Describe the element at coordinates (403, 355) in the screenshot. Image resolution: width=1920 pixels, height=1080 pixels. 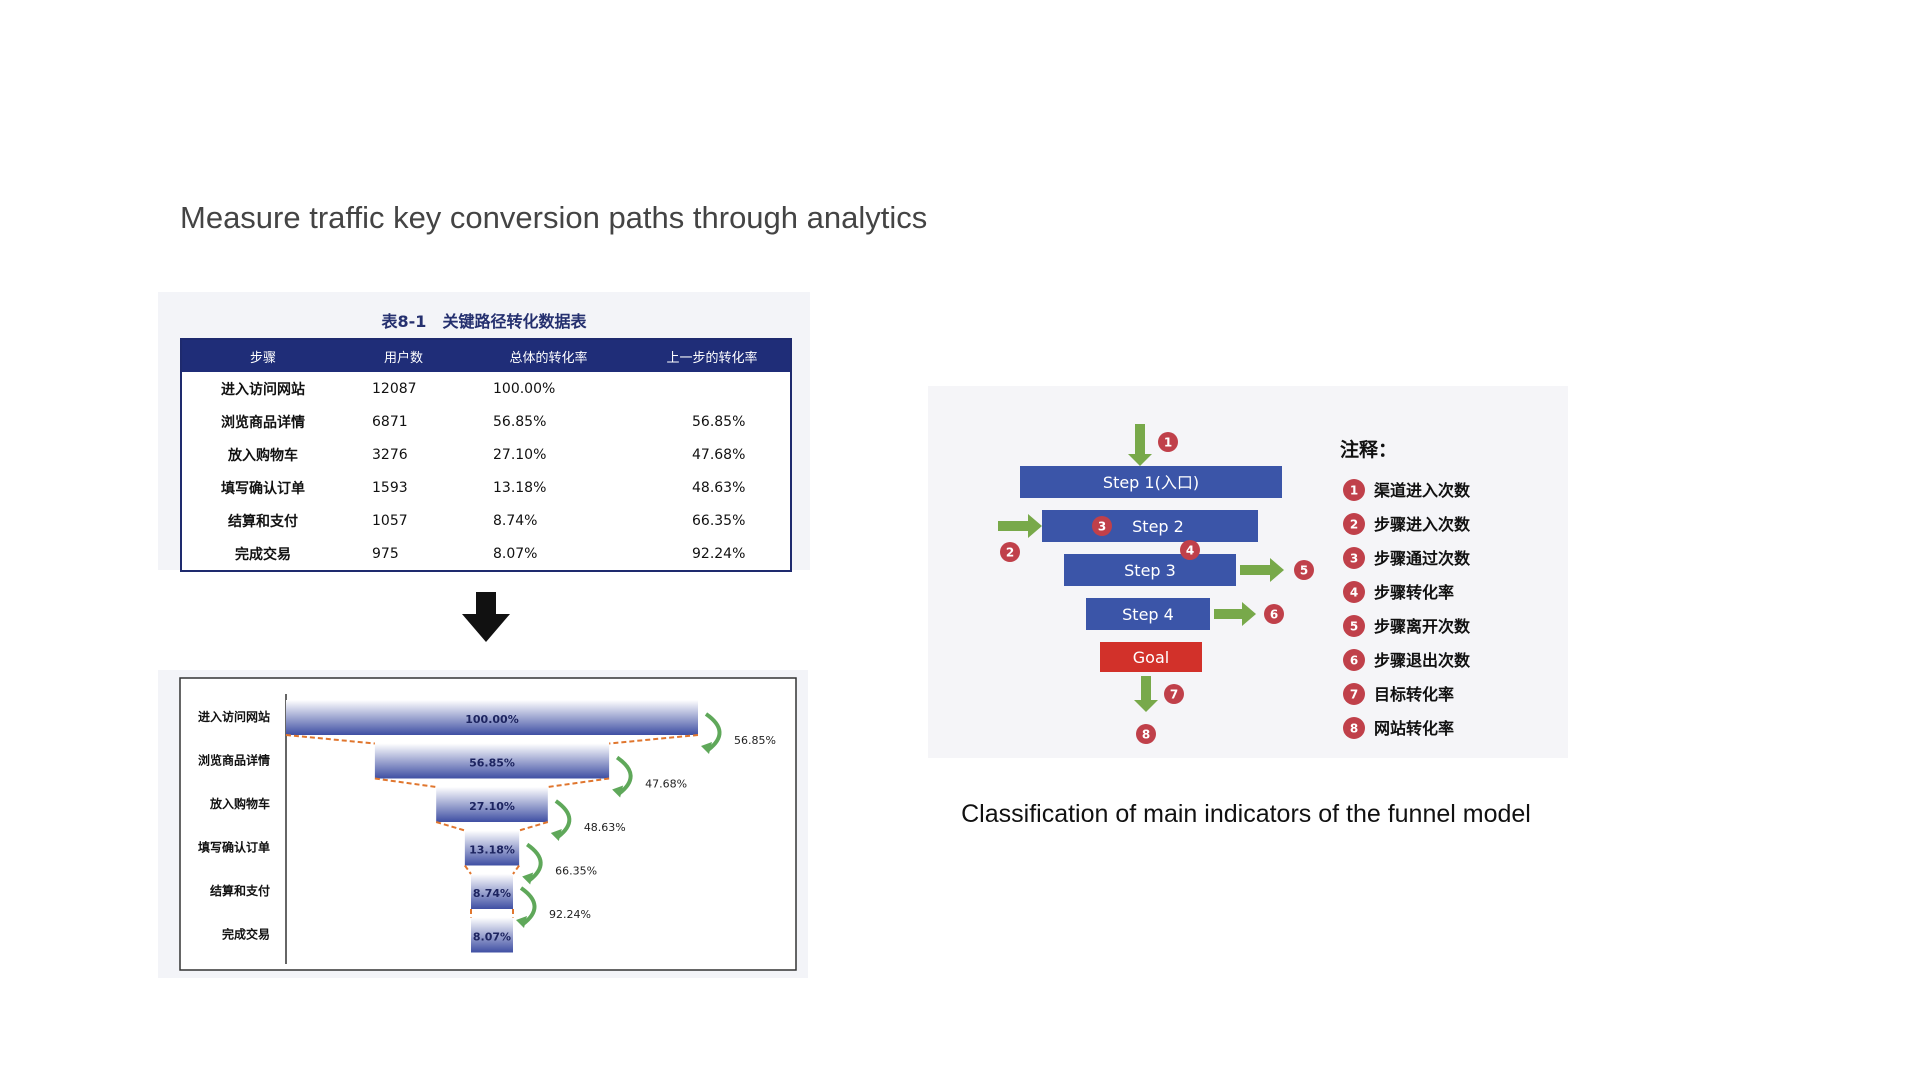
I see `table-header-cell: 用户数` at that location.